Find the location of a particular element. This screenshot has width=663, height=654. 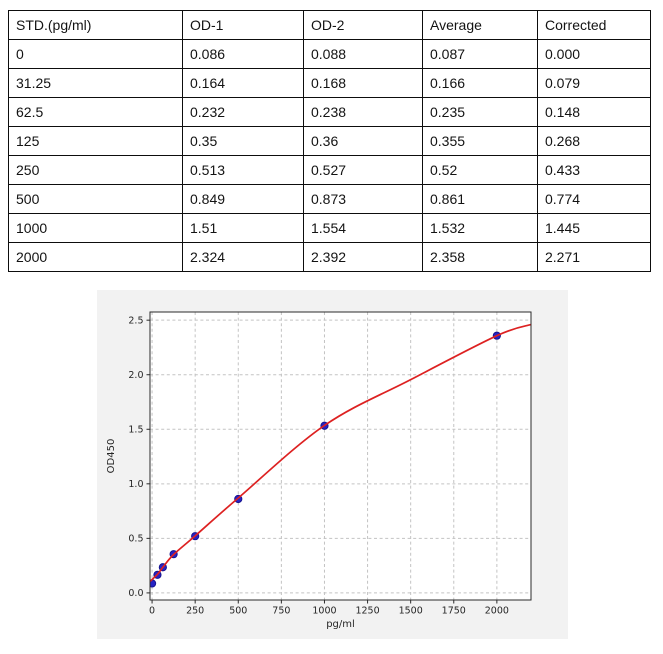

table-cell: 1.554 is located at coordinates (363, 228).